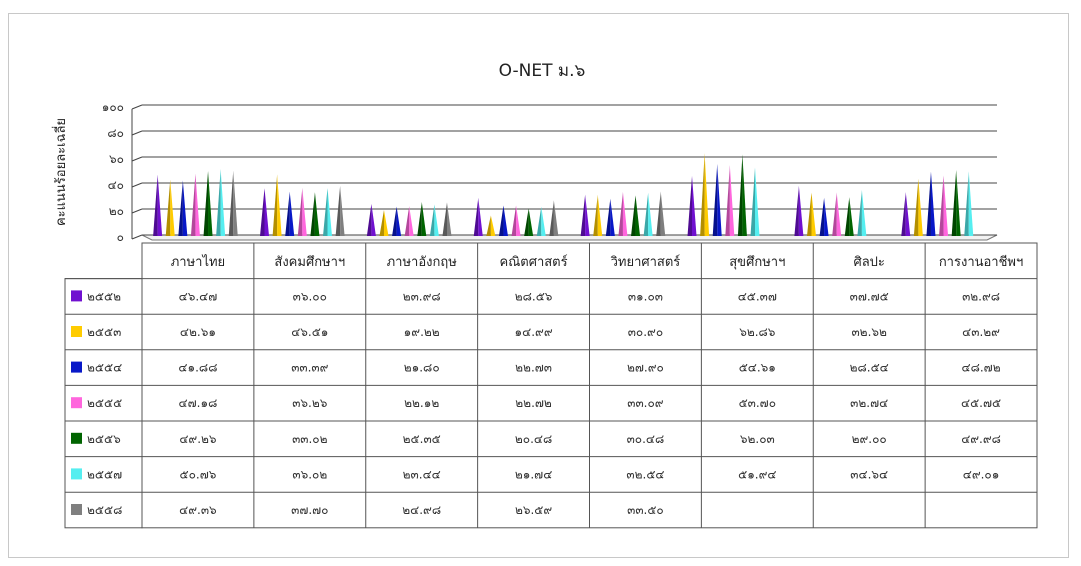 This screenshot has height=566, width=1081. I want to click on data-label: ๒๘.๕๔, so click(869, 368).